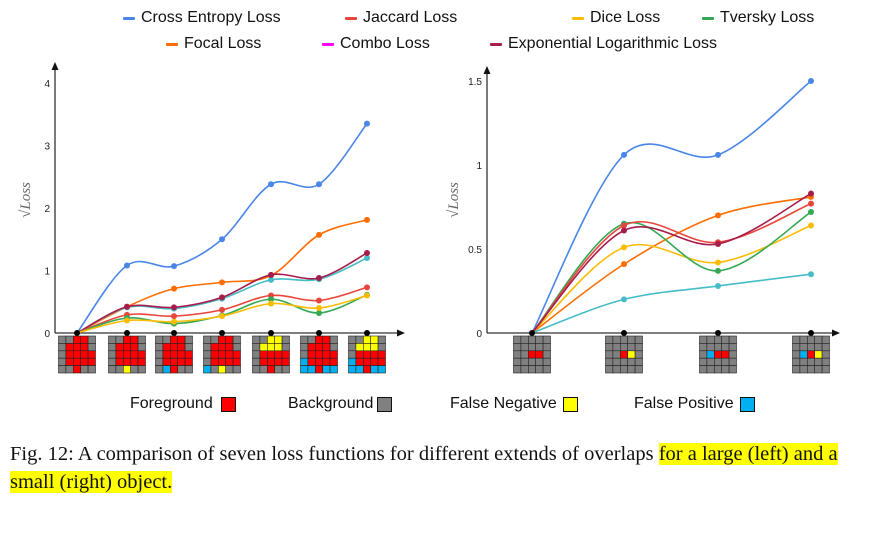 This screenshot has height=543, width=880. What do you see at coordinates (767, 17) in the screenshot?
I see `legend-label: Tversky Loss` at bounding box center [767, 17].